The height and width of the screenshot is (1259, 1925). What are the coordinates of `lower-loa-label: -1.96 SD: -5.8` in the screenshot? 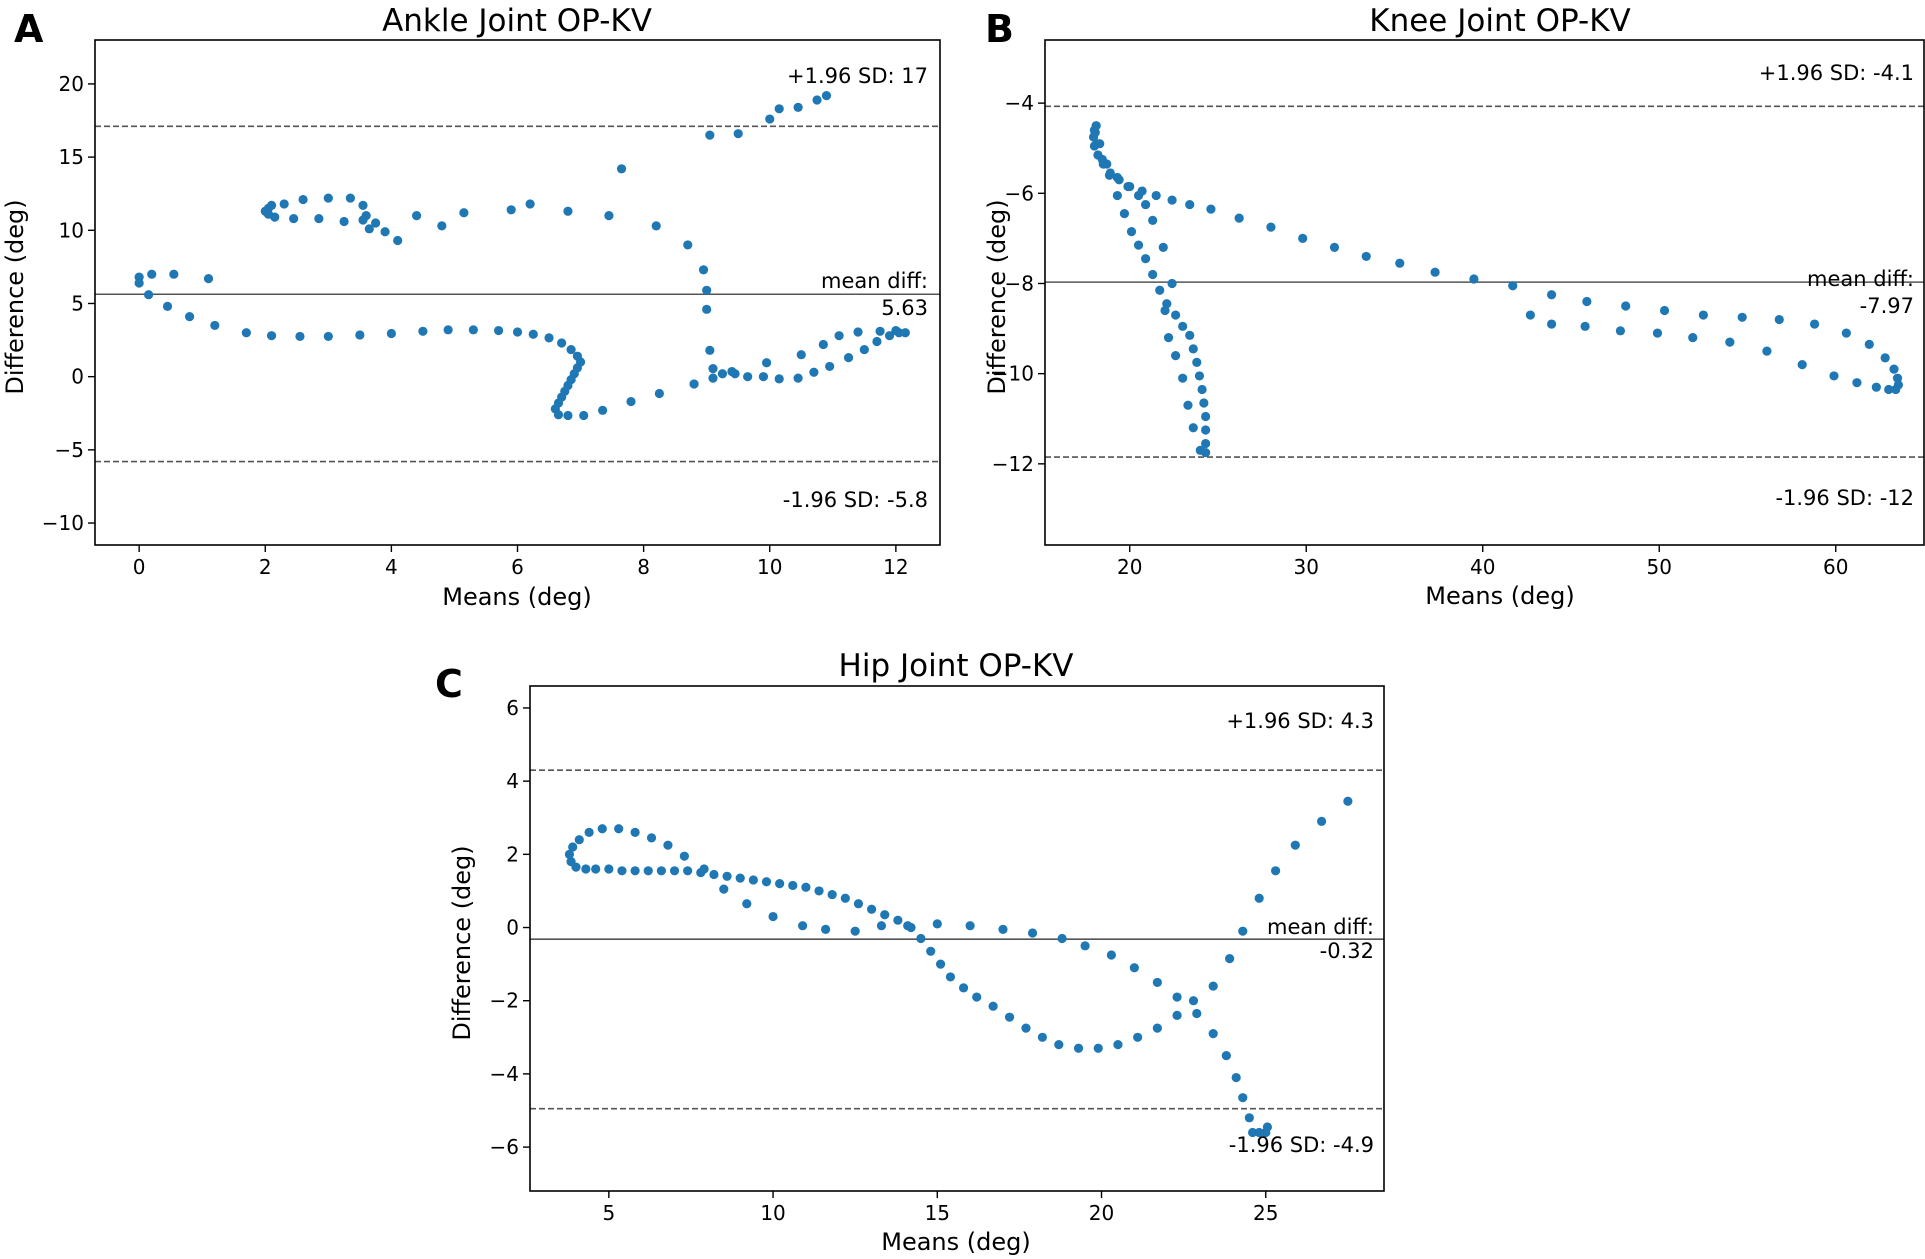 It's located at (855, 500).